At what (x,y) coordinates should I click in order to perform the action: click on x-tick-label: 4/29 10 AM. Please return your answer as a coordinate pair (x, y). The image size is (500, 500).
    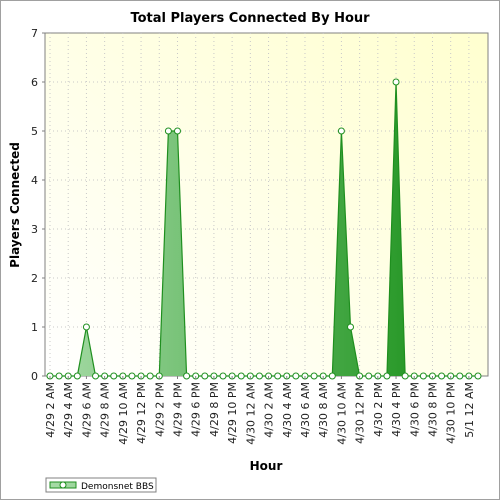
    Looking at the image, I should click on (123, 413).